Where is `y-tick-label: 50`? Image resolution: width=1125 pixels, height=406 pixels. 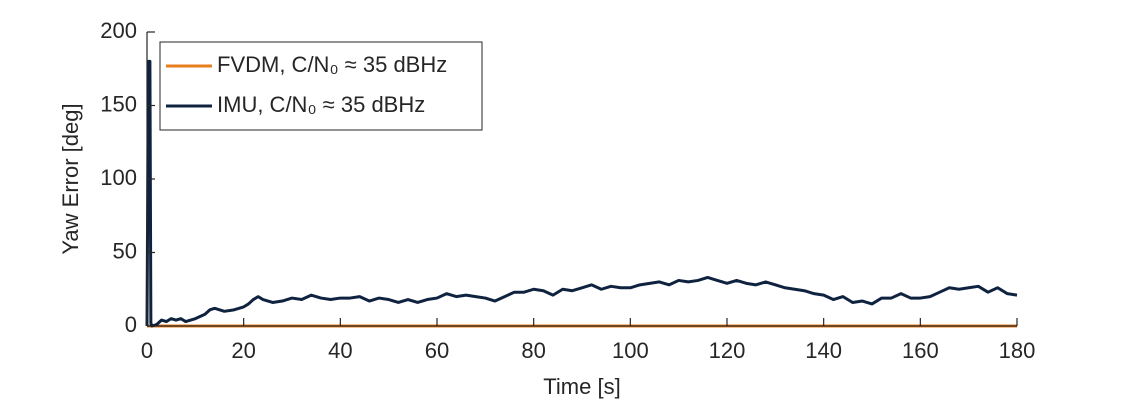
y-tick-label: 50 is located at coordinates (125, 250).